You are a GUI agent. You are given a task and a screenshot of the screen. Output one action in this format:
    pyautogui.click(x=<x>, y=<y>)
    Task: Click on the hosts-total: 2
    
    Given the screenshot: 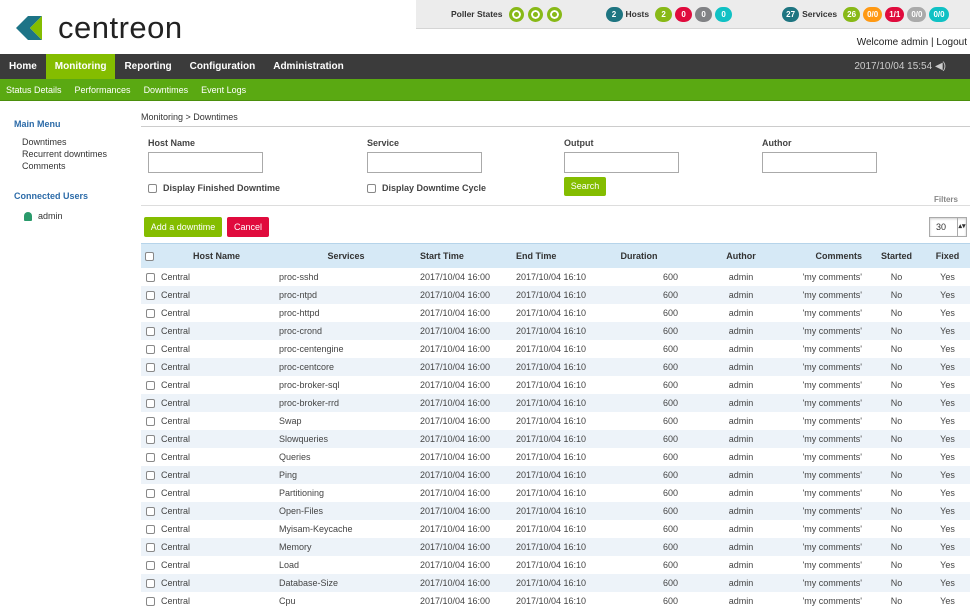 What is the action you would take?
    pyautogui.click(x=614, y=14)
    